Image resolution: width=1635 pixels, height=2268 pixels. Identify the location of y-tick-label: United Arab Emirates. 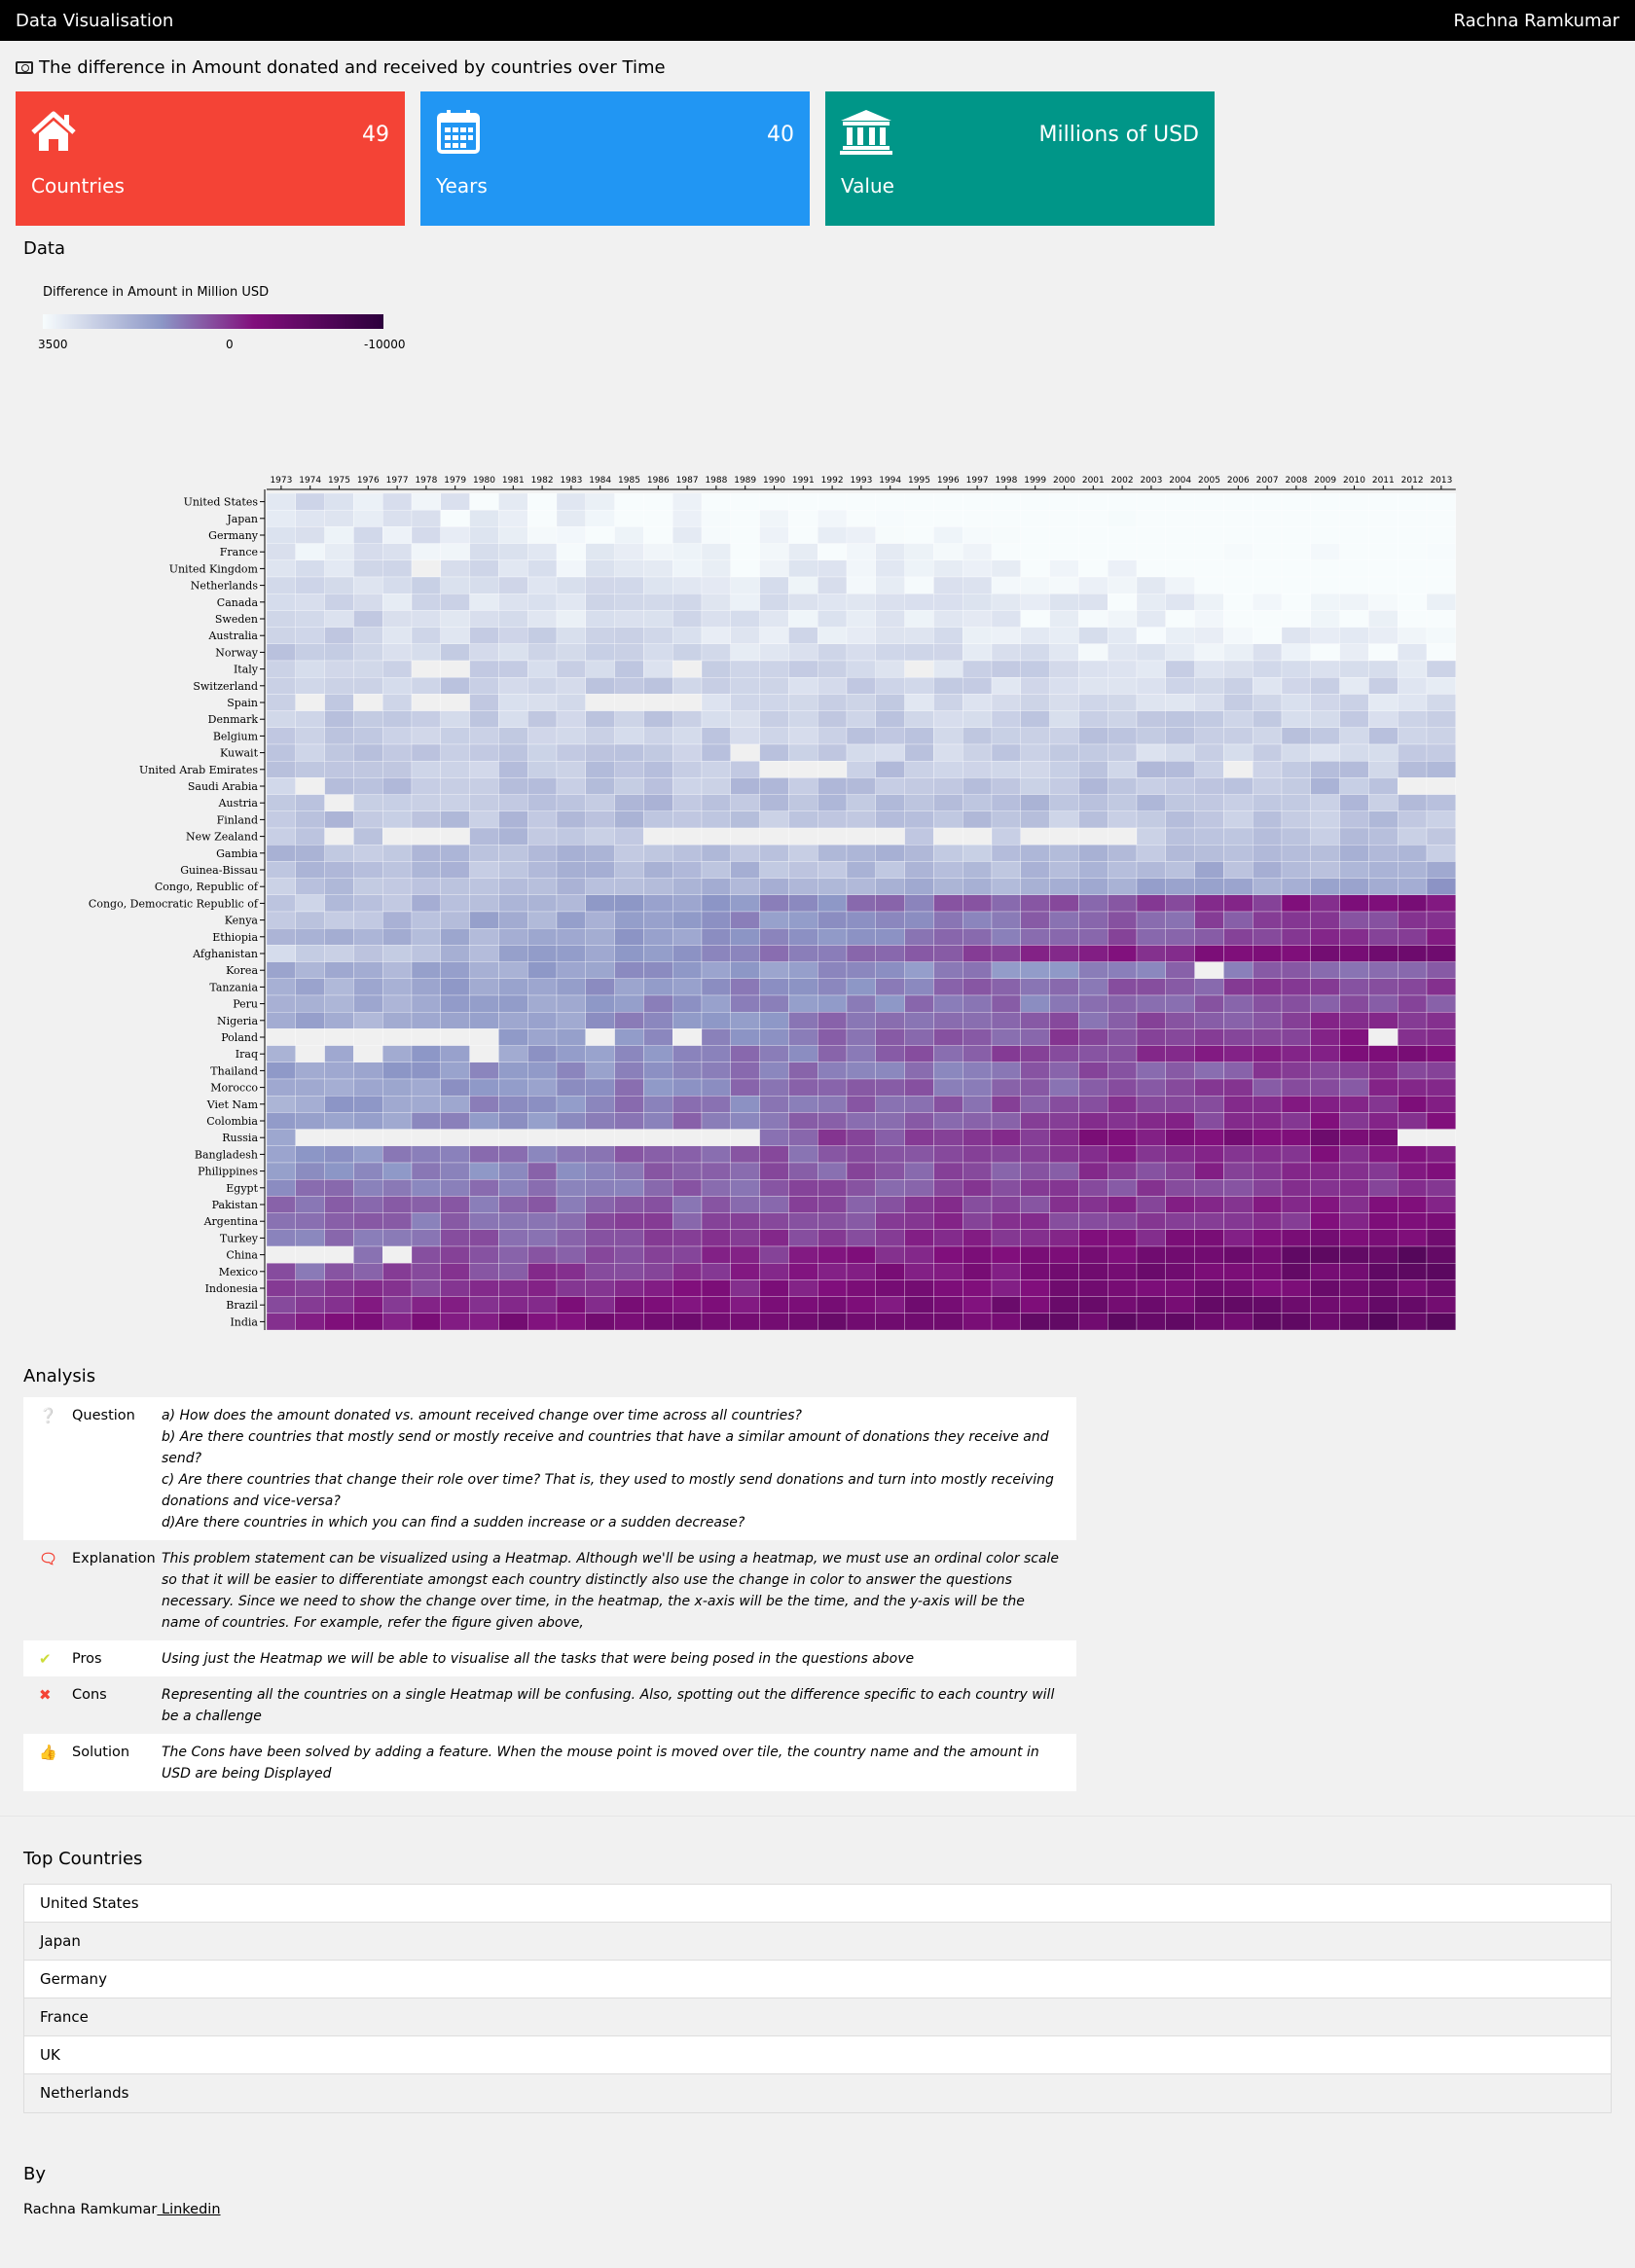
(199, 770).